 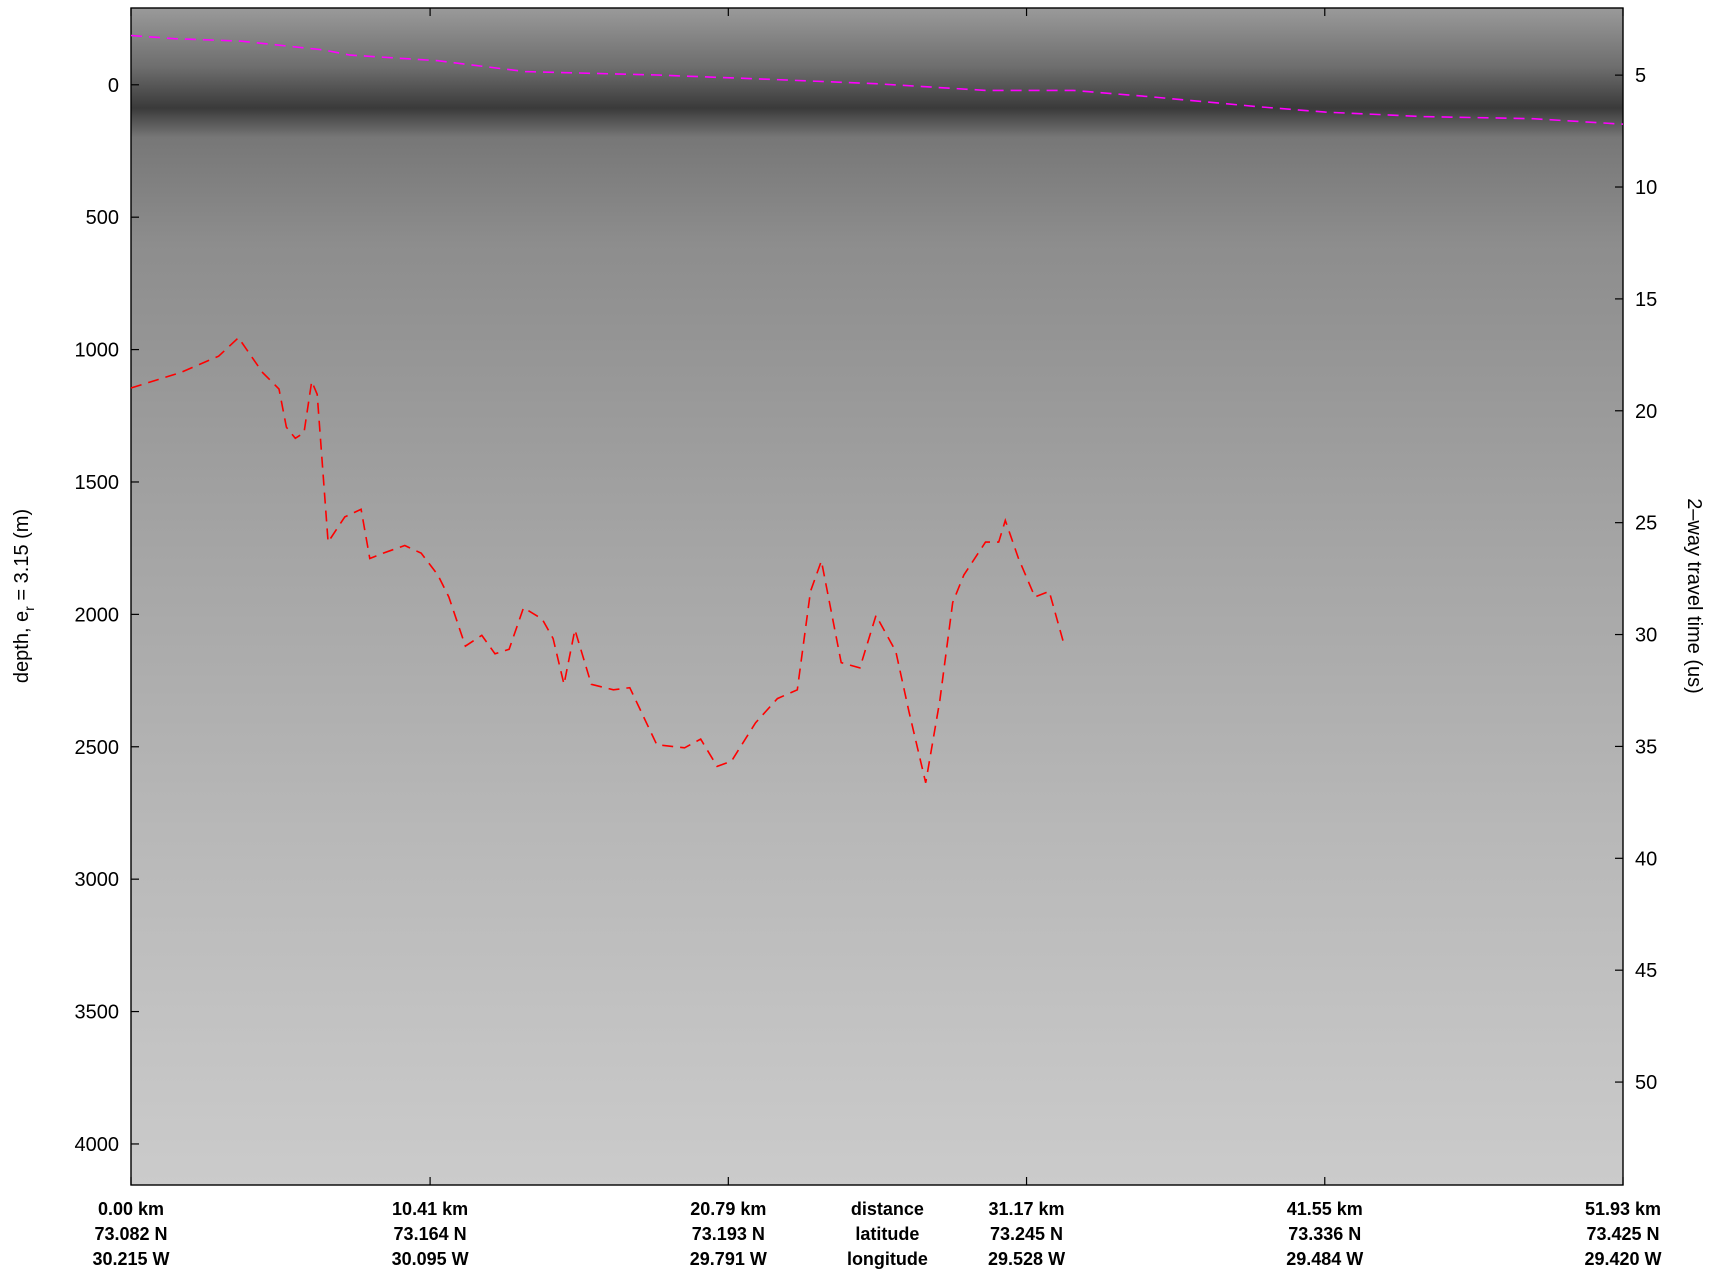 I want to click on y-axis-label: depth, er = 3.15 (m), so click(x=24, y=596).